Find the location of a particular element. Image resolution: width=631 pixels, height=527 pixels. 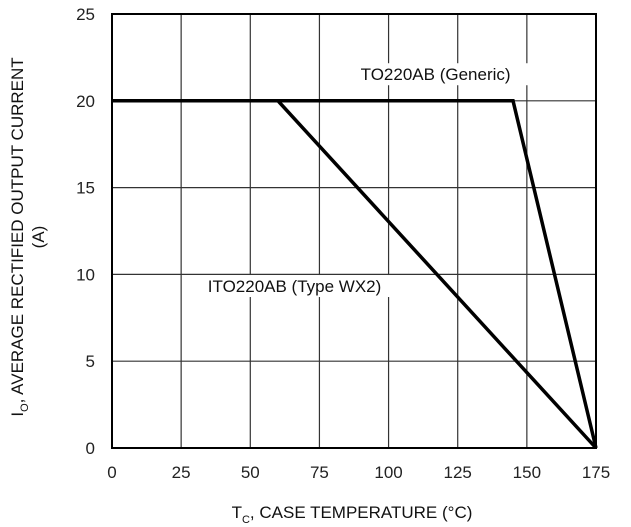

x-axis-title: TC, CASE TEMPERATURE (°C) is located at coordinates (352, 514).